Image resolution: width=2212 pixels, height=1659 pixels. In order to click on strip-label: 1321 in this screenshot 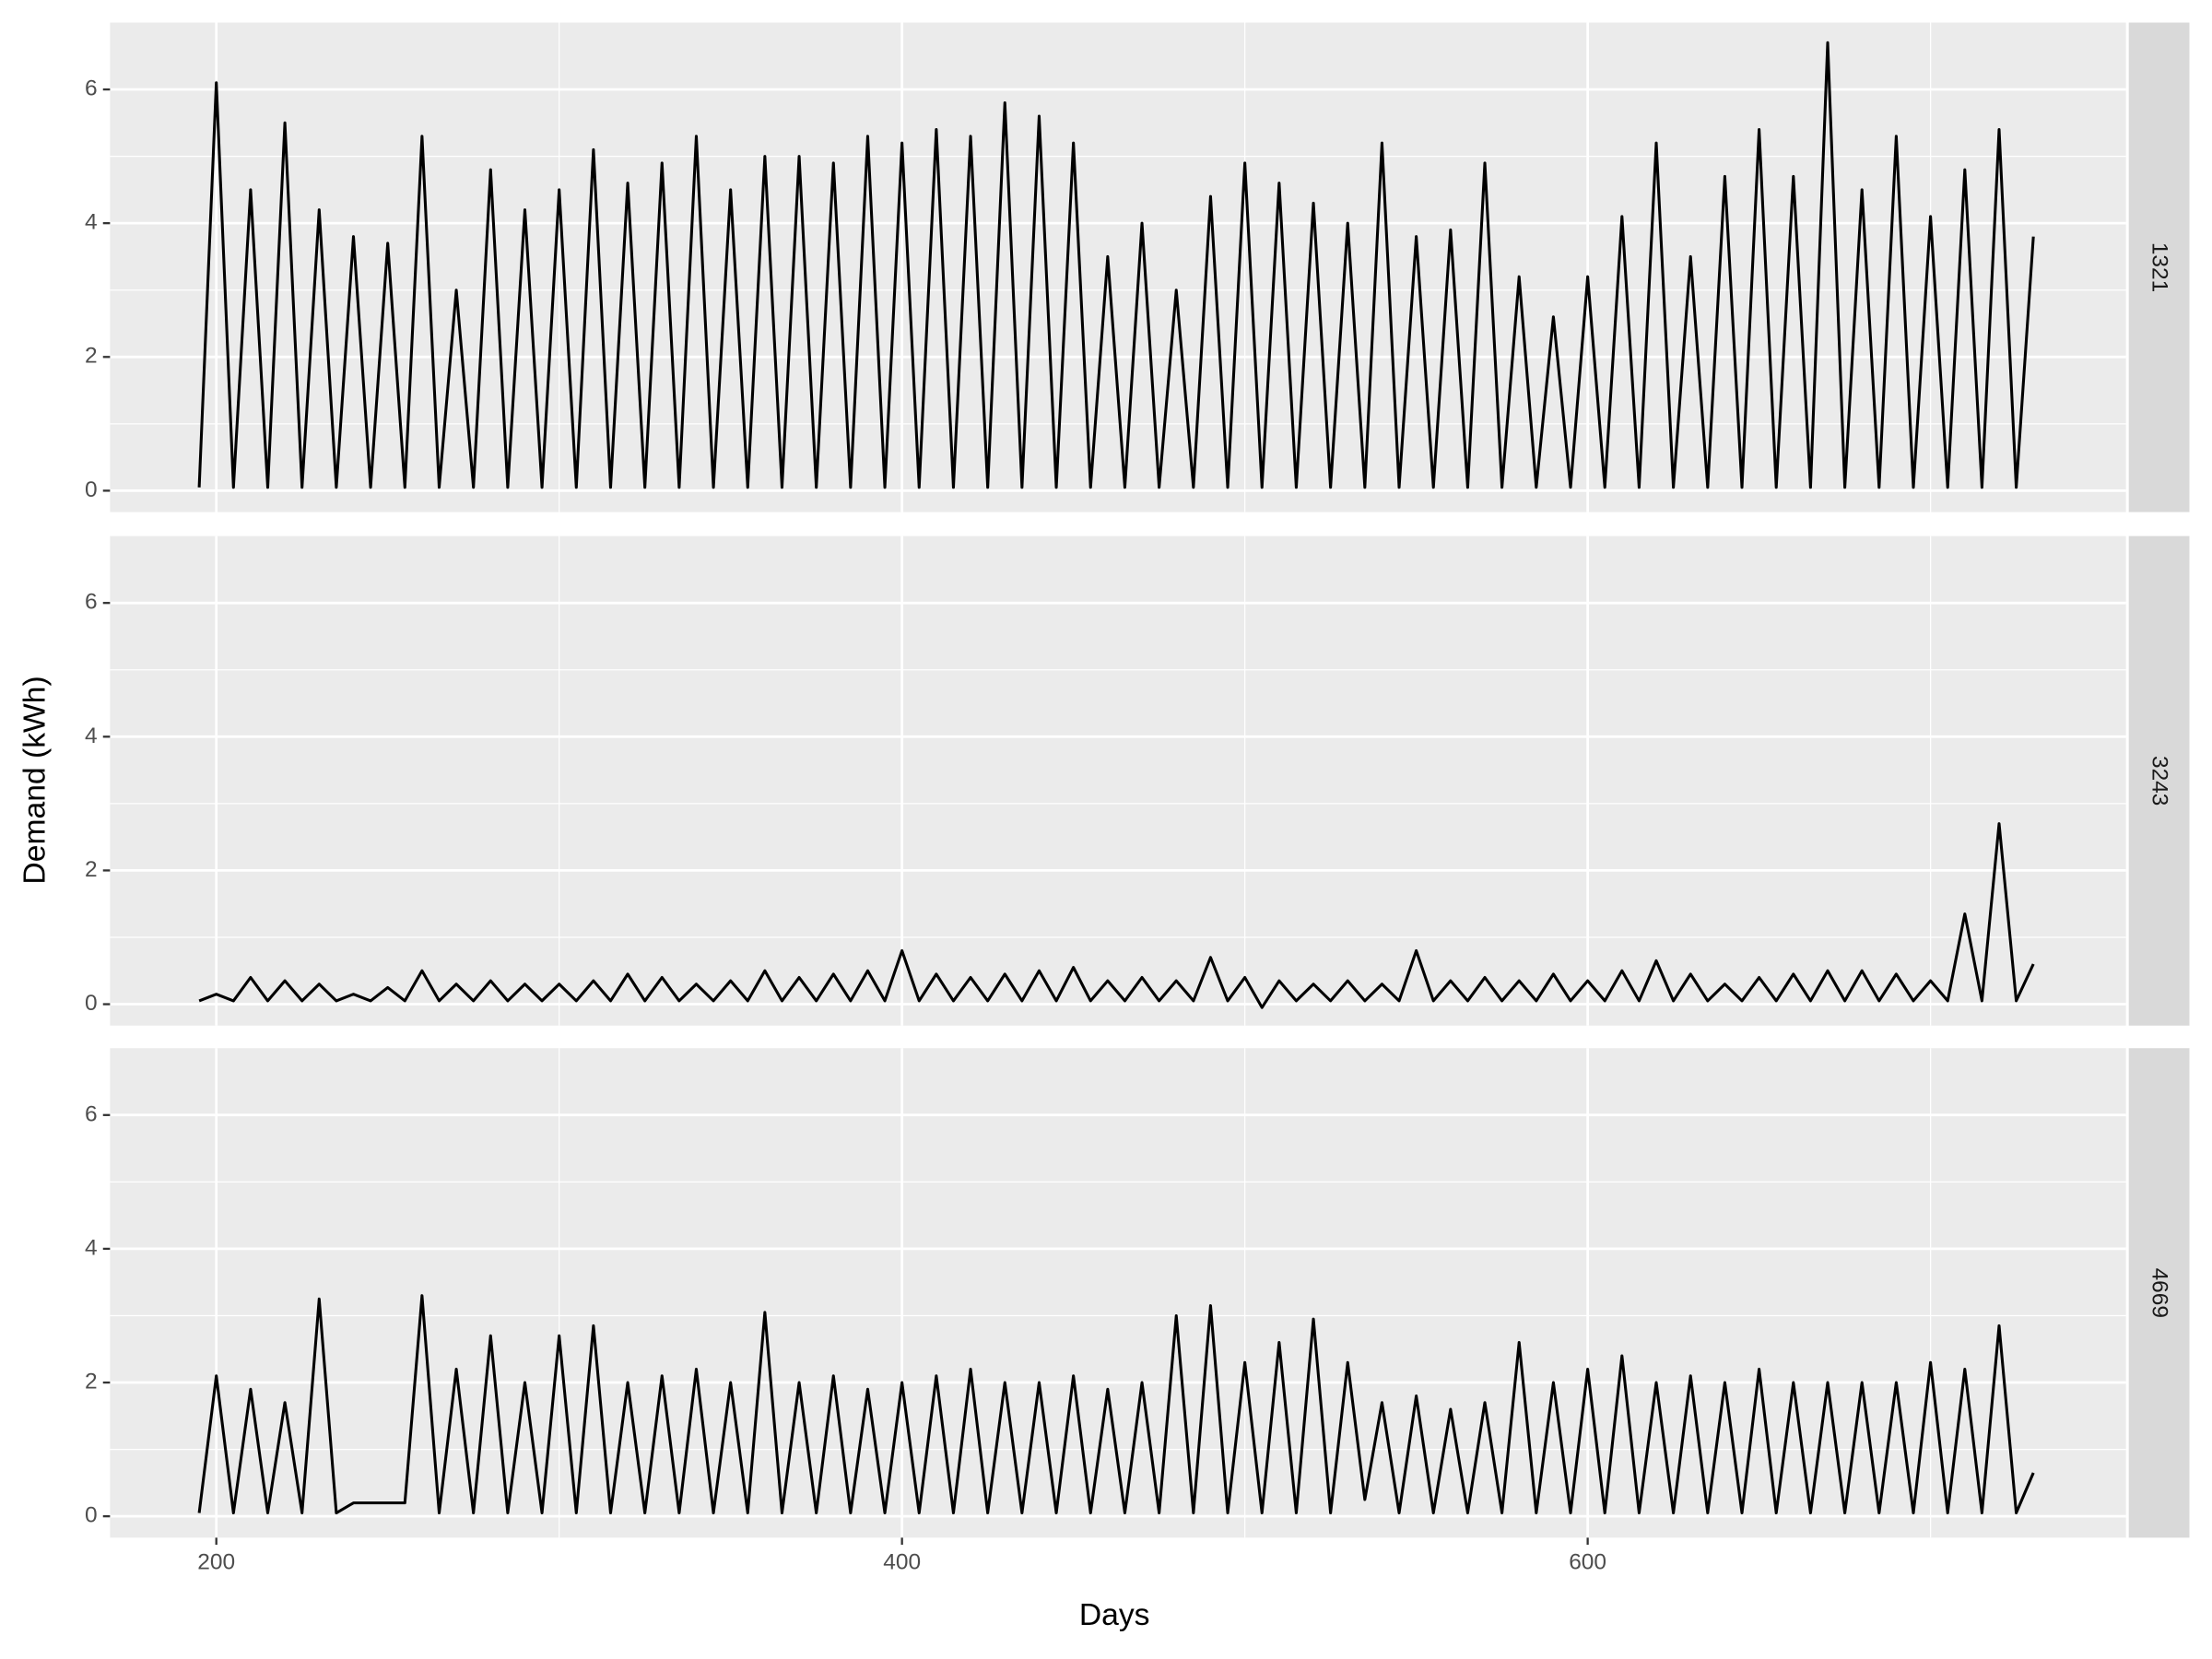, I will do `click(2159, 267)`.